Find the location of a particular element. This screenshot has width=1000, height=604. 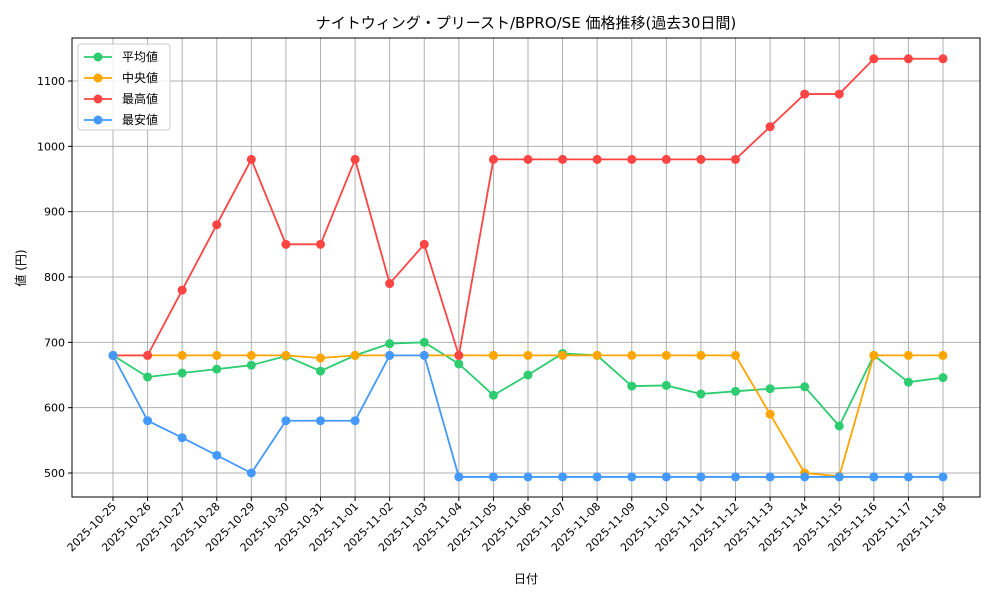

chart-title: ナイトウィング・プリースト/BPRO/SE 価格推移(過去30日間) is located at coordinates (526, 23).